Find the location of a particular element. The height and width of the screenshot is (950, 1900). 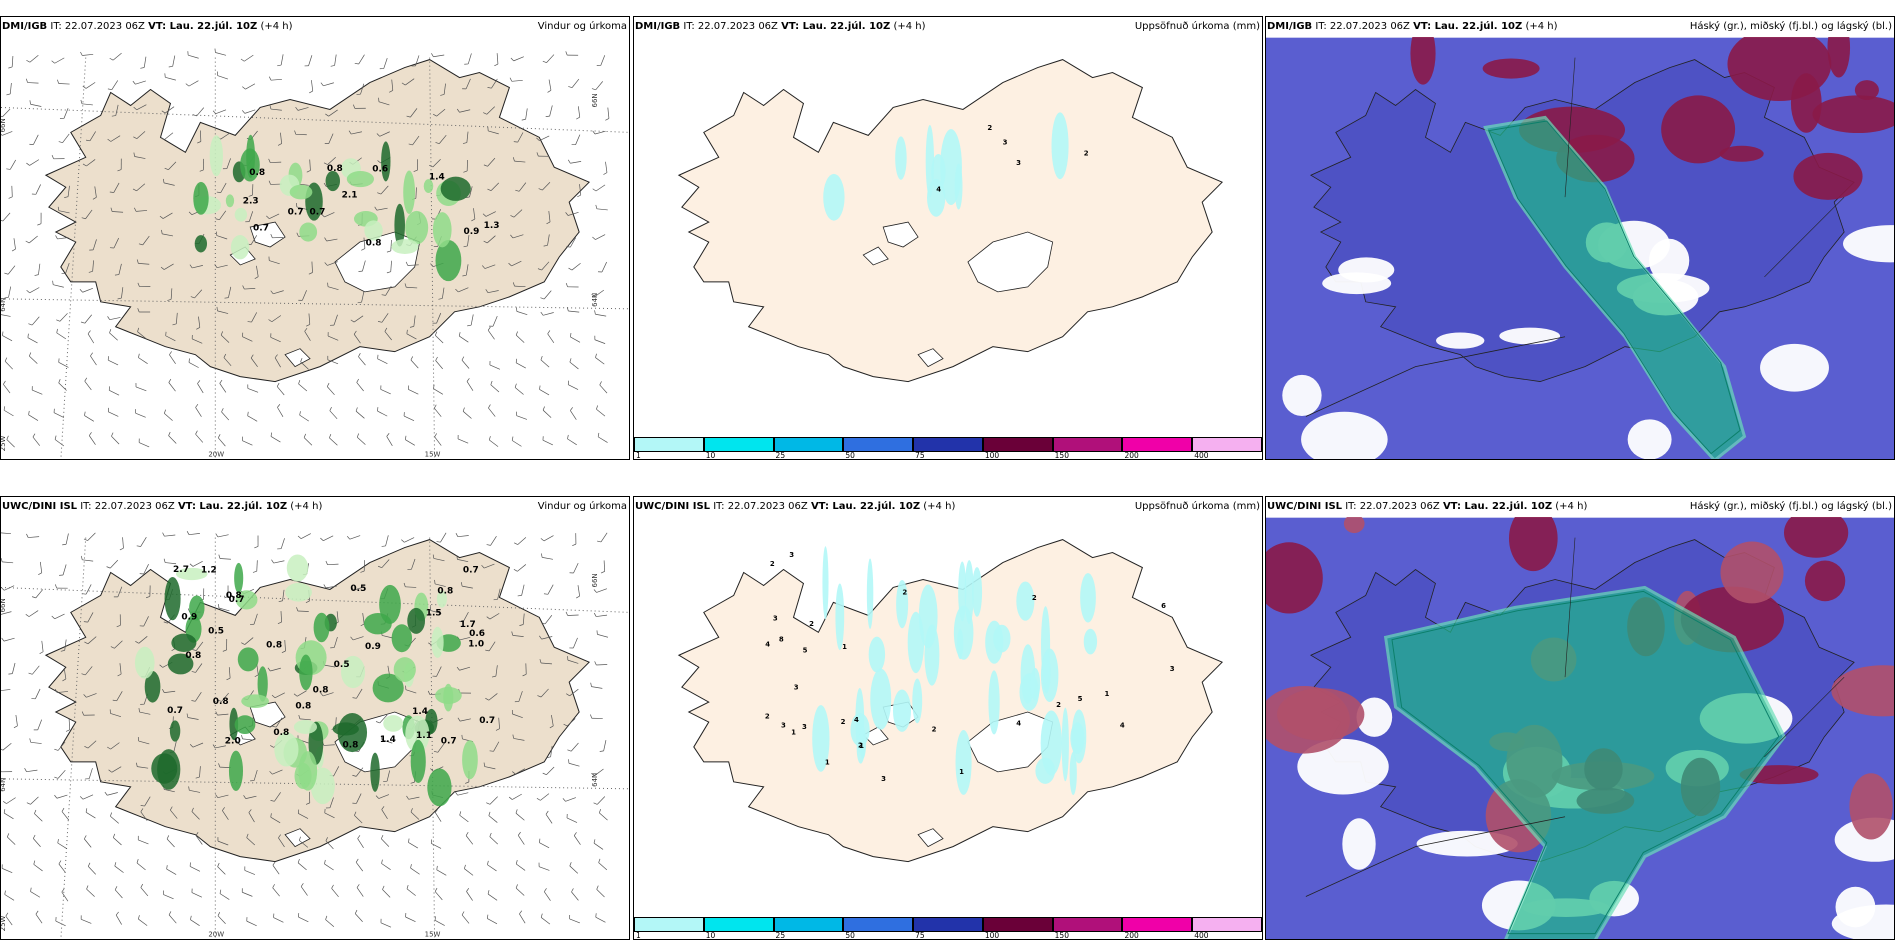

panel-title: Vindur og úrkoma is located at coordinates (582, 506).